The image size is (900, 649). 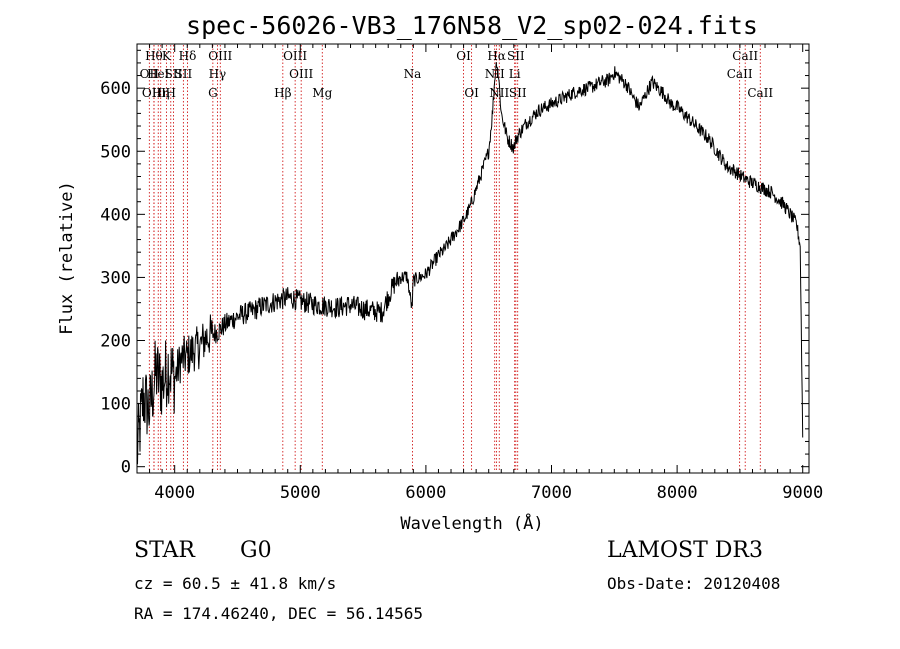 I want to click on survey-name: LAMOST DR3, so click(x=685, y=550).